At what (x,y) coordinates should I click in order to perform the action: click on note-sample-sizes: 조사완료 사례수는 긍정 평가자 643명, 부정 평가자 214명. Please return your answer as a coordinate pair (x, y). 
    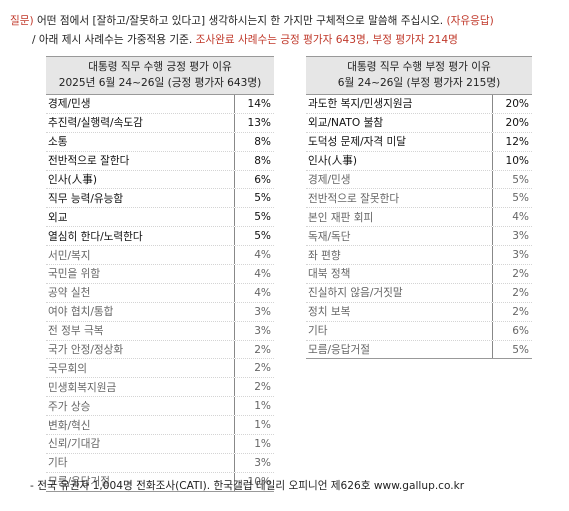
    Looking at the image, I should click on (326, 40).